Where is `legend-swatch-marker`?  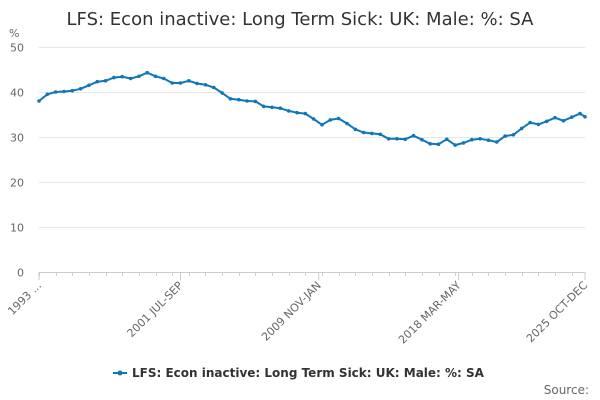 legend-swatch-marker is located at coordinates (120, 373).